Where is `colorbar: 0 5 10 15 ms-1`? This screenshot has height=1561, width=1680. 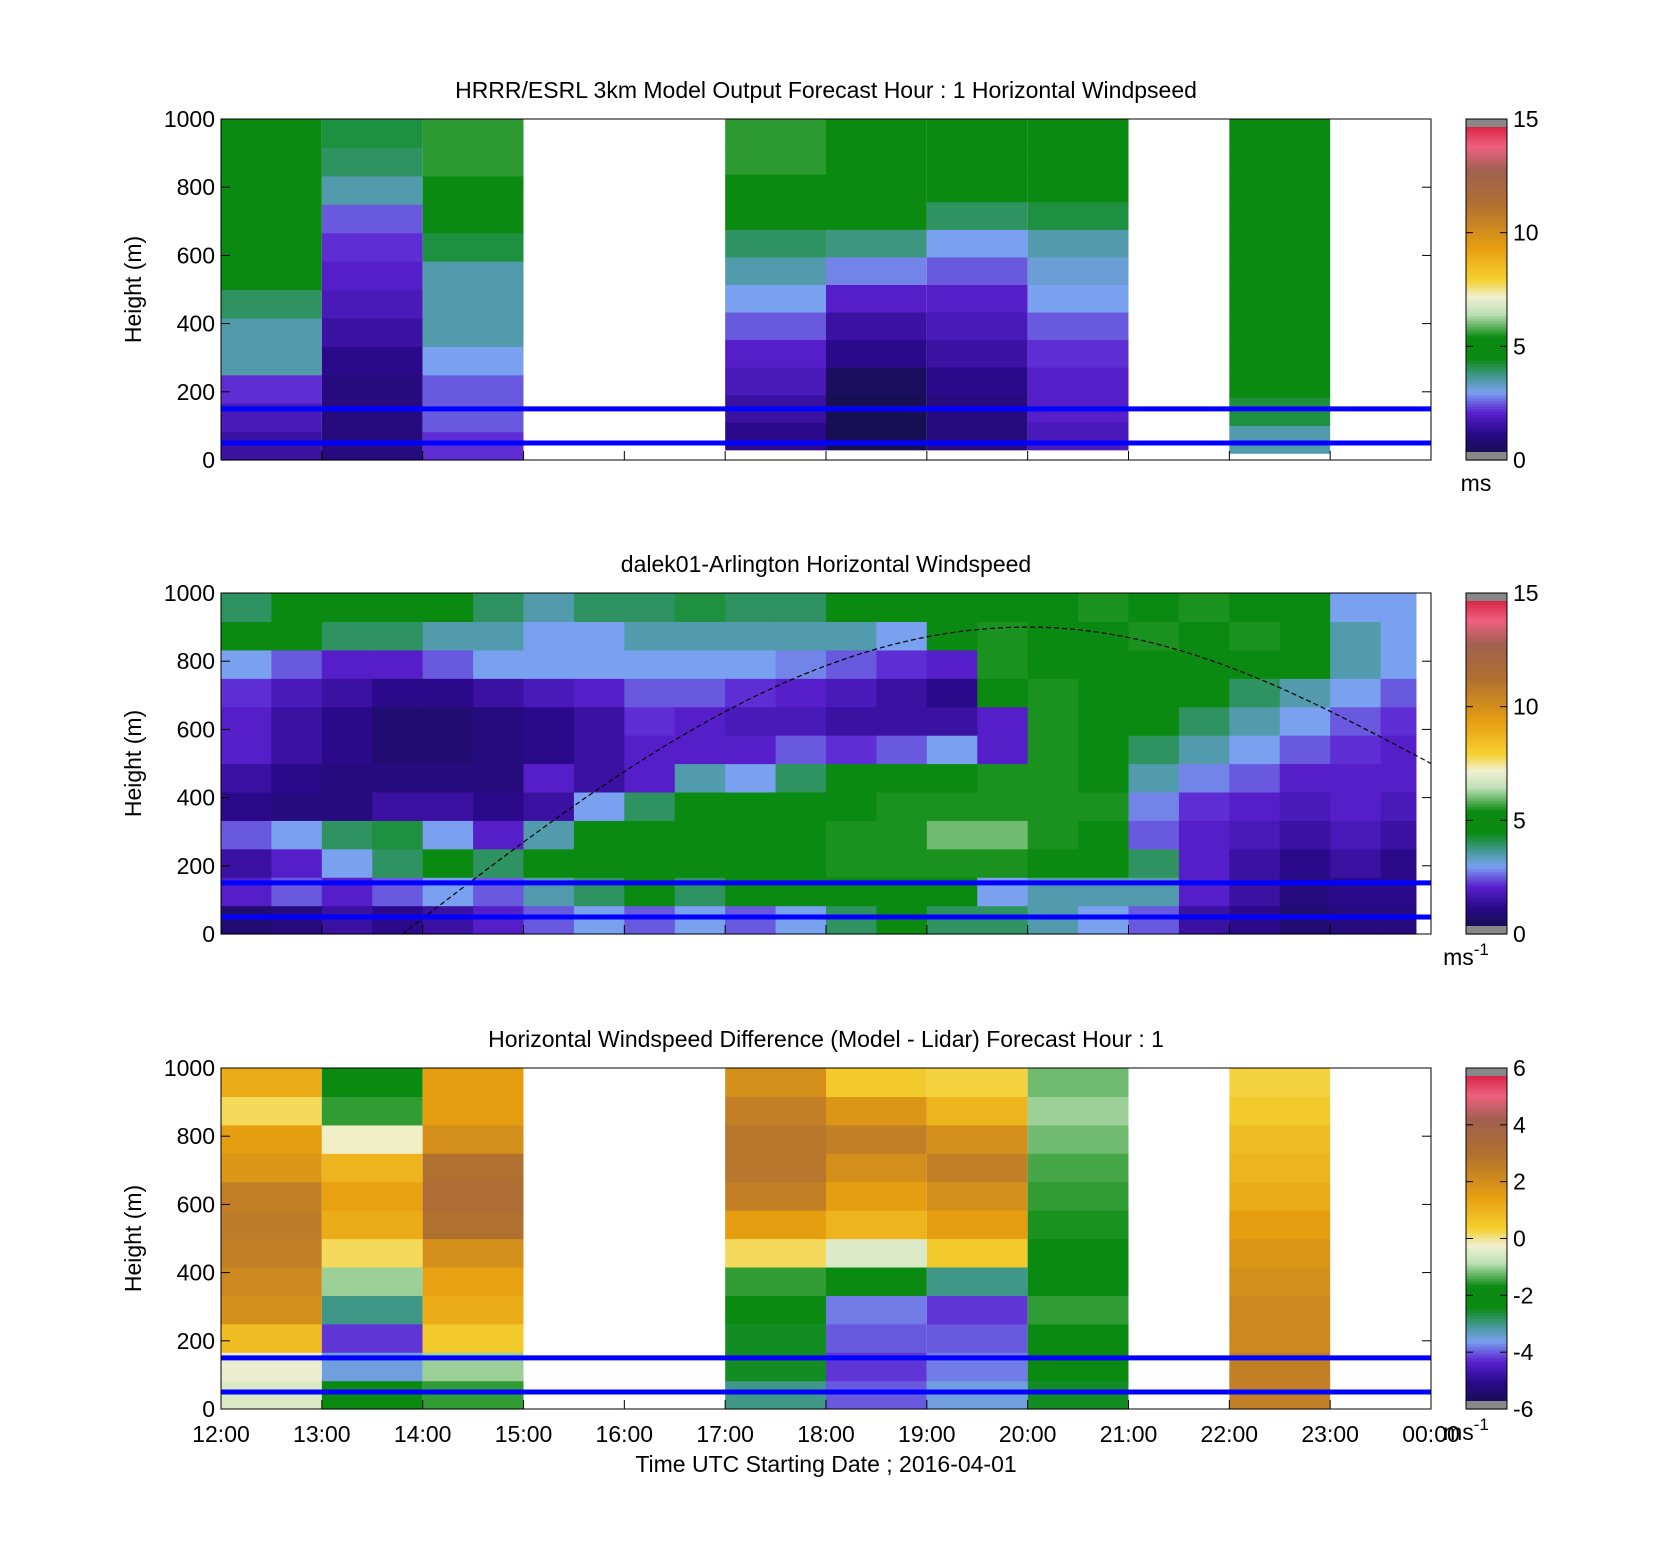
colorbar: 0 5 10 15 ms-1 is located at coordinates (1490, 775).